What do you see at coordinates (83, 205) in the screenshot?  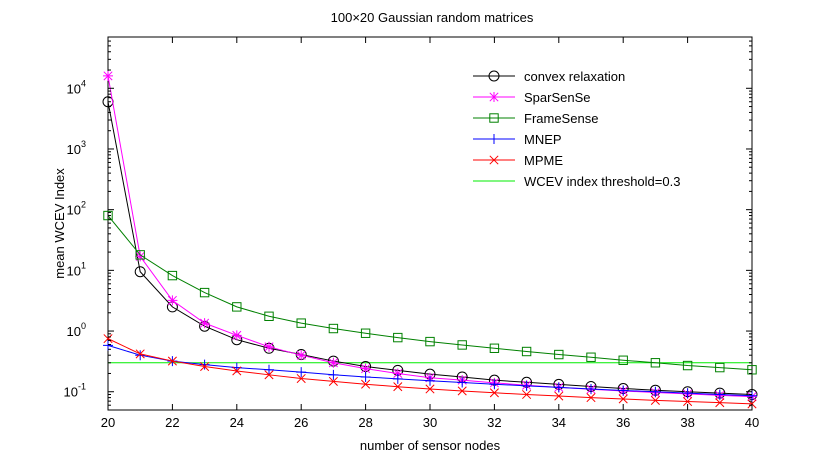 I see `y-tick-exponent: 2` at bounding box center [83, 205].